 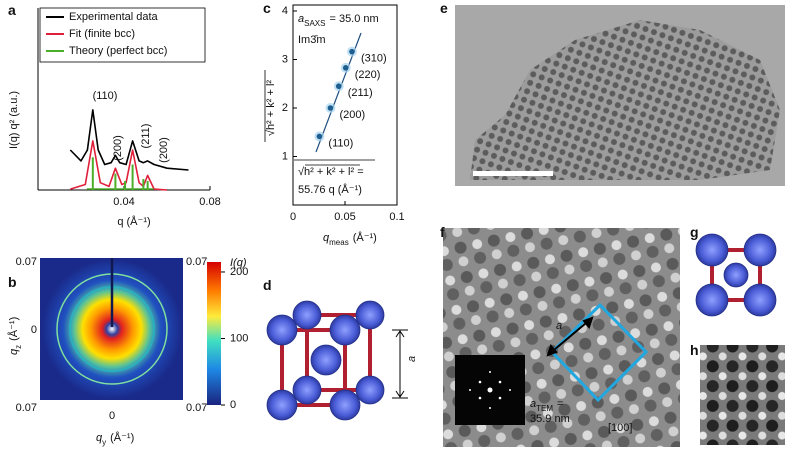 What do you see at coordinates (396, 217) in the screenshot?
I see `x-tick-label: 0.1` at bounding box center [396, 217].